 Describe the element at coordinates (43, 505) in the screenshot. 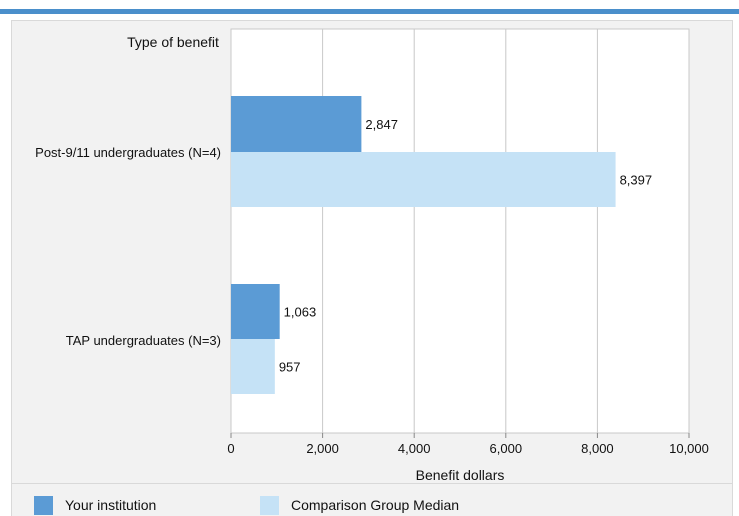

I see `legend-swatch-your-institution` at that location.